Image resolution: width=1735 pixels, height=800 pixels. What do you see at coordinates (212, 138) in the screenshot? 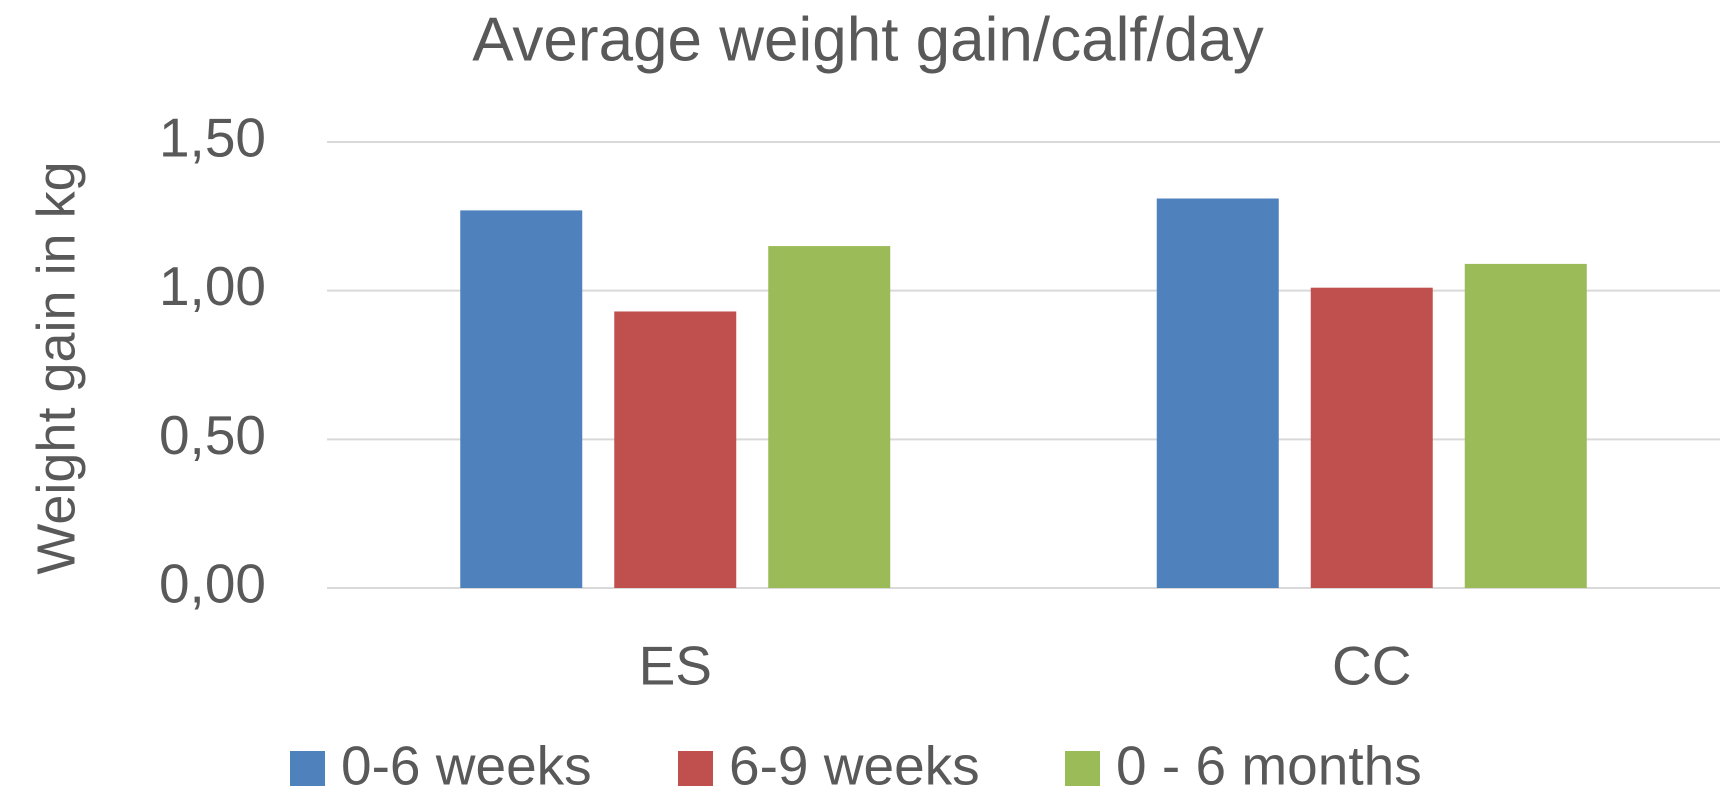
I see `y-tick-label: 1,50` at bounding box center [212, 138].